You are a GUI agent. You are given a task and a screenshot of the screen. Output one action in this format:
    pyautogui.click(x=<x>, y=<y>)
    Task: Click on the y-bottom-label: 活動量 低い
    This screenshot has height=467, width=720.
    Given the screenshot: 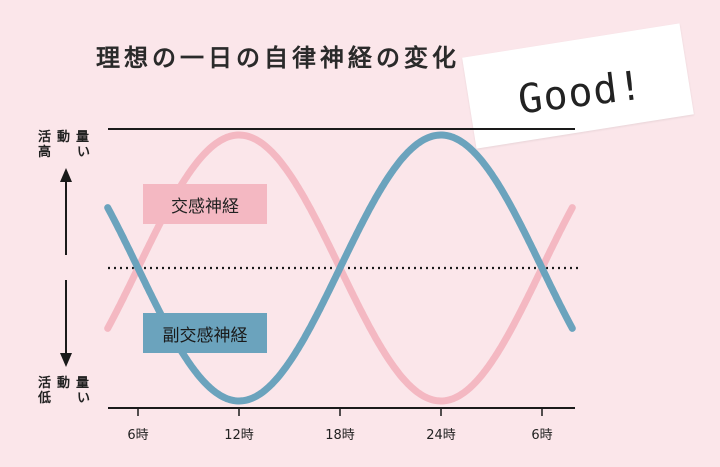 What is the action you would take?
    pyautogui.click(x=77, y=391)
    